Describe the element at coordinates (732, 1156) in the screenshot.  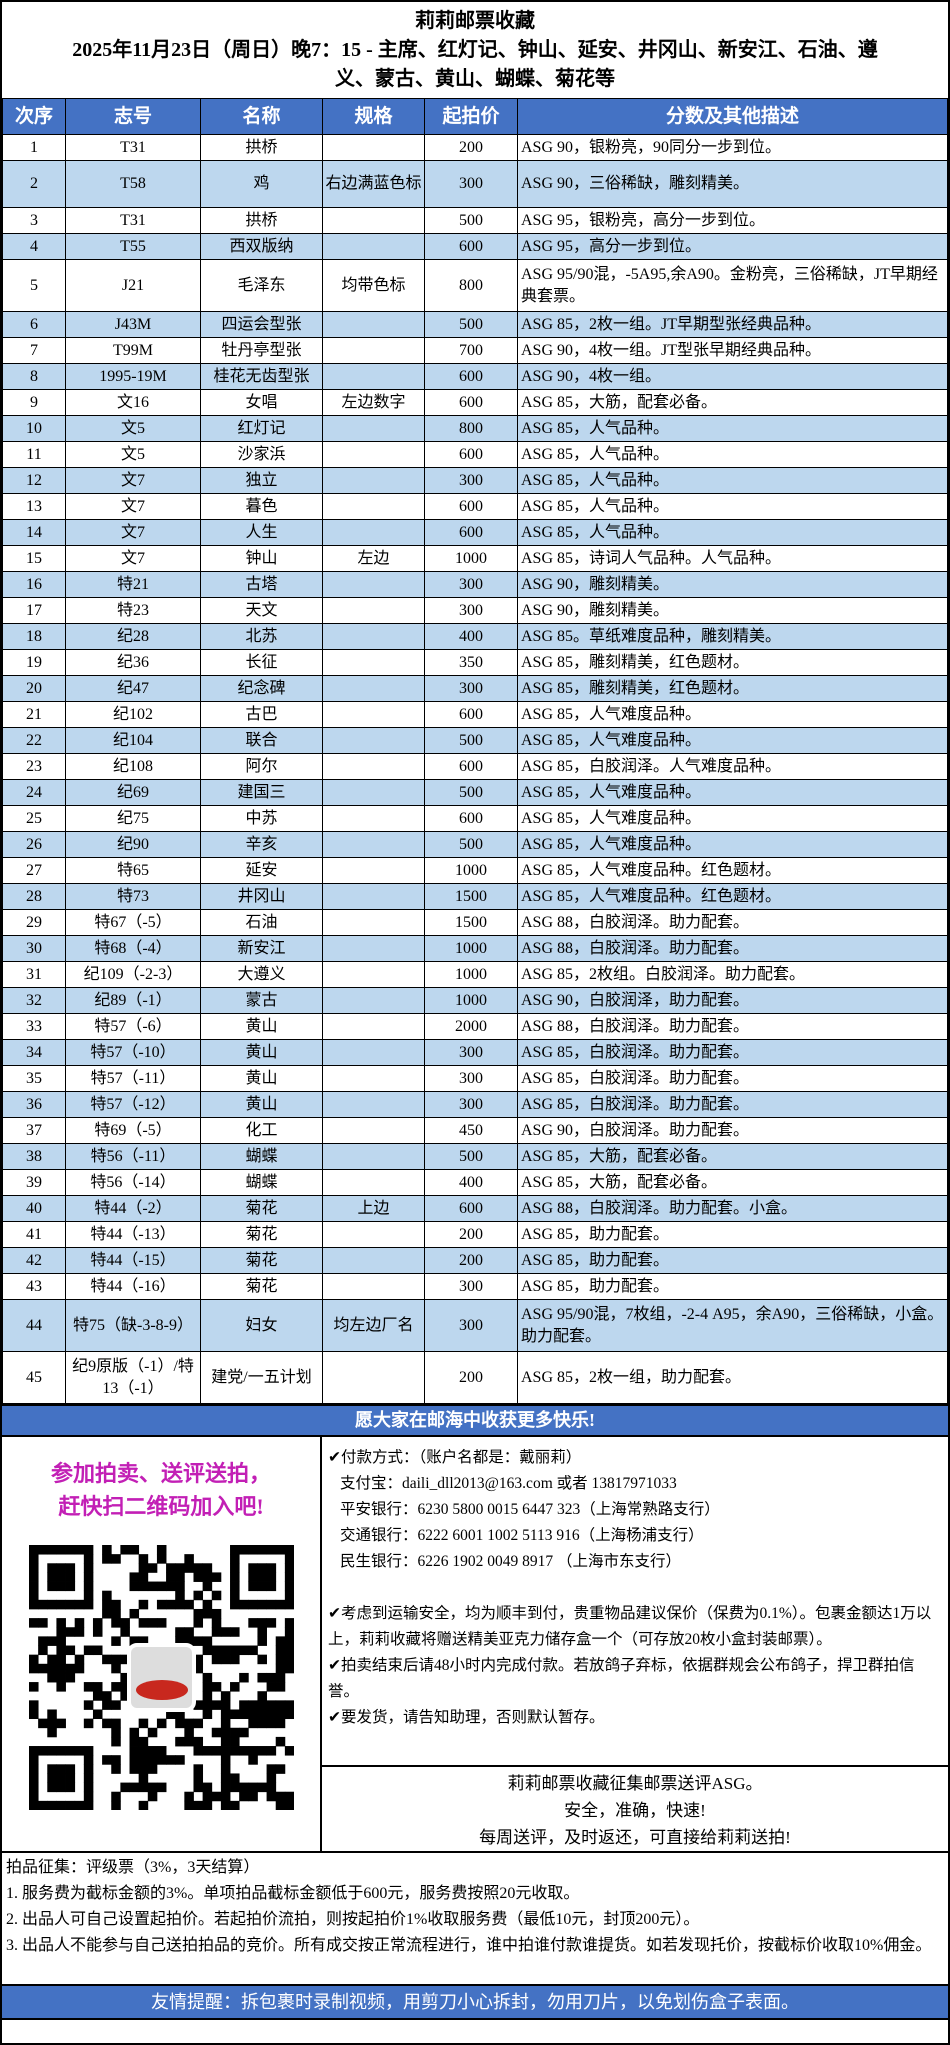
I see `col-description: ASG 85，大筋，配套必备。` at that location.